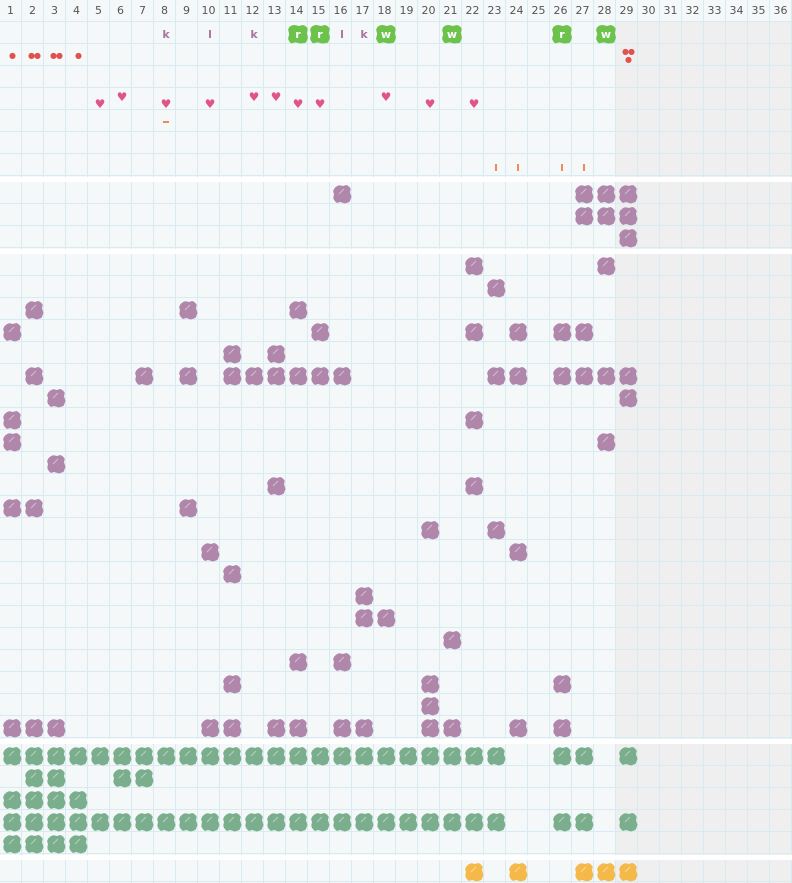  I want to click on column-header-cell: 28, so click(605, 11).